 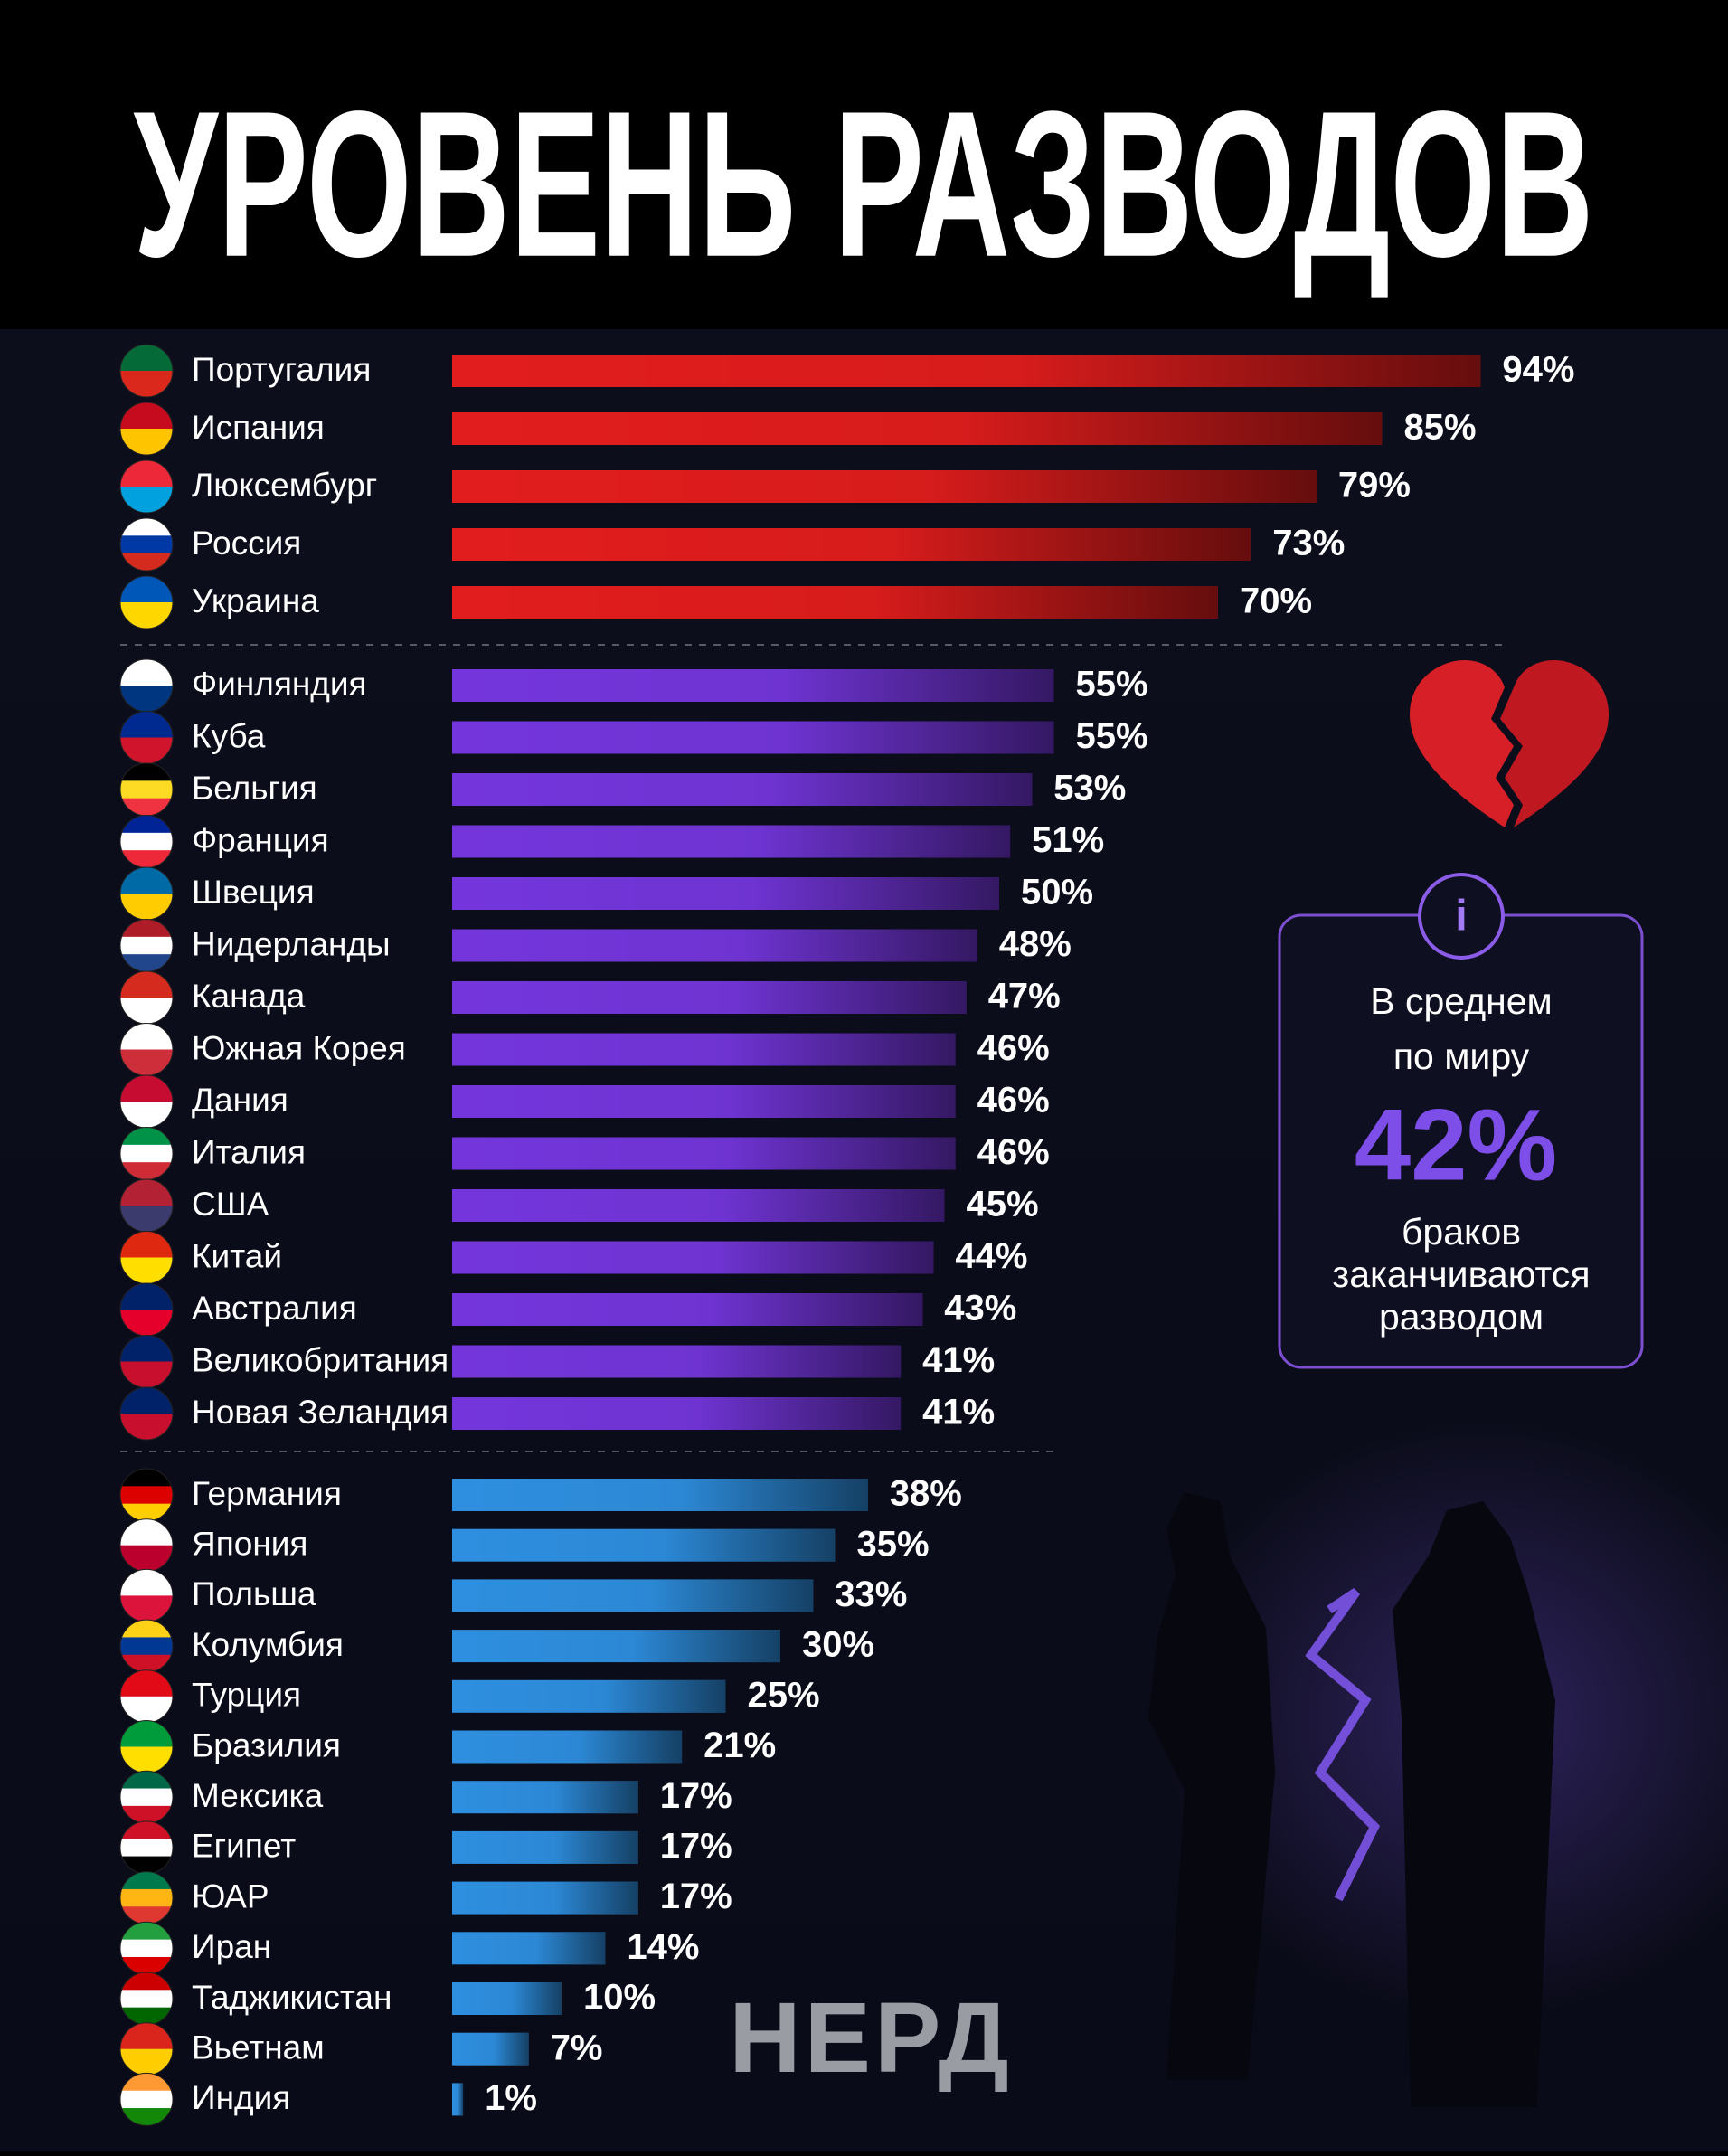 What do you see at coordinates (1013, 1101) in the screenshot?
I see `value-label: 46%` at bounding box center [1013, 1101].